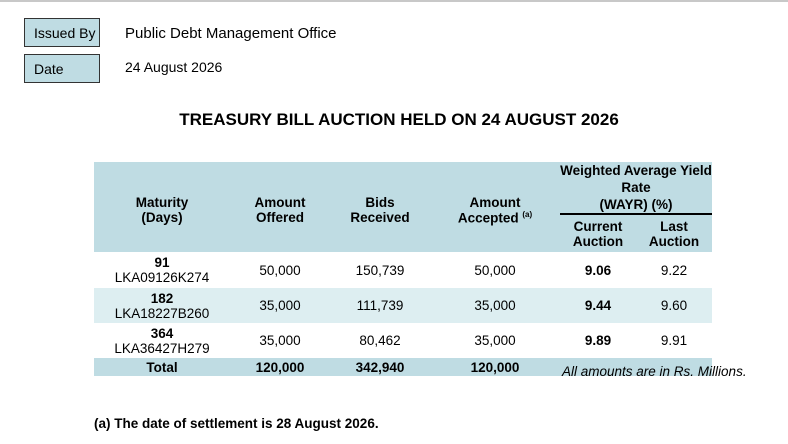 Image resolution: width=788 pixels, height=444 pixels. What do you see at coordinates (495, 270) in the screenshot?
I see `accepted-cell: 50,000` at bounding box center [495, 270].